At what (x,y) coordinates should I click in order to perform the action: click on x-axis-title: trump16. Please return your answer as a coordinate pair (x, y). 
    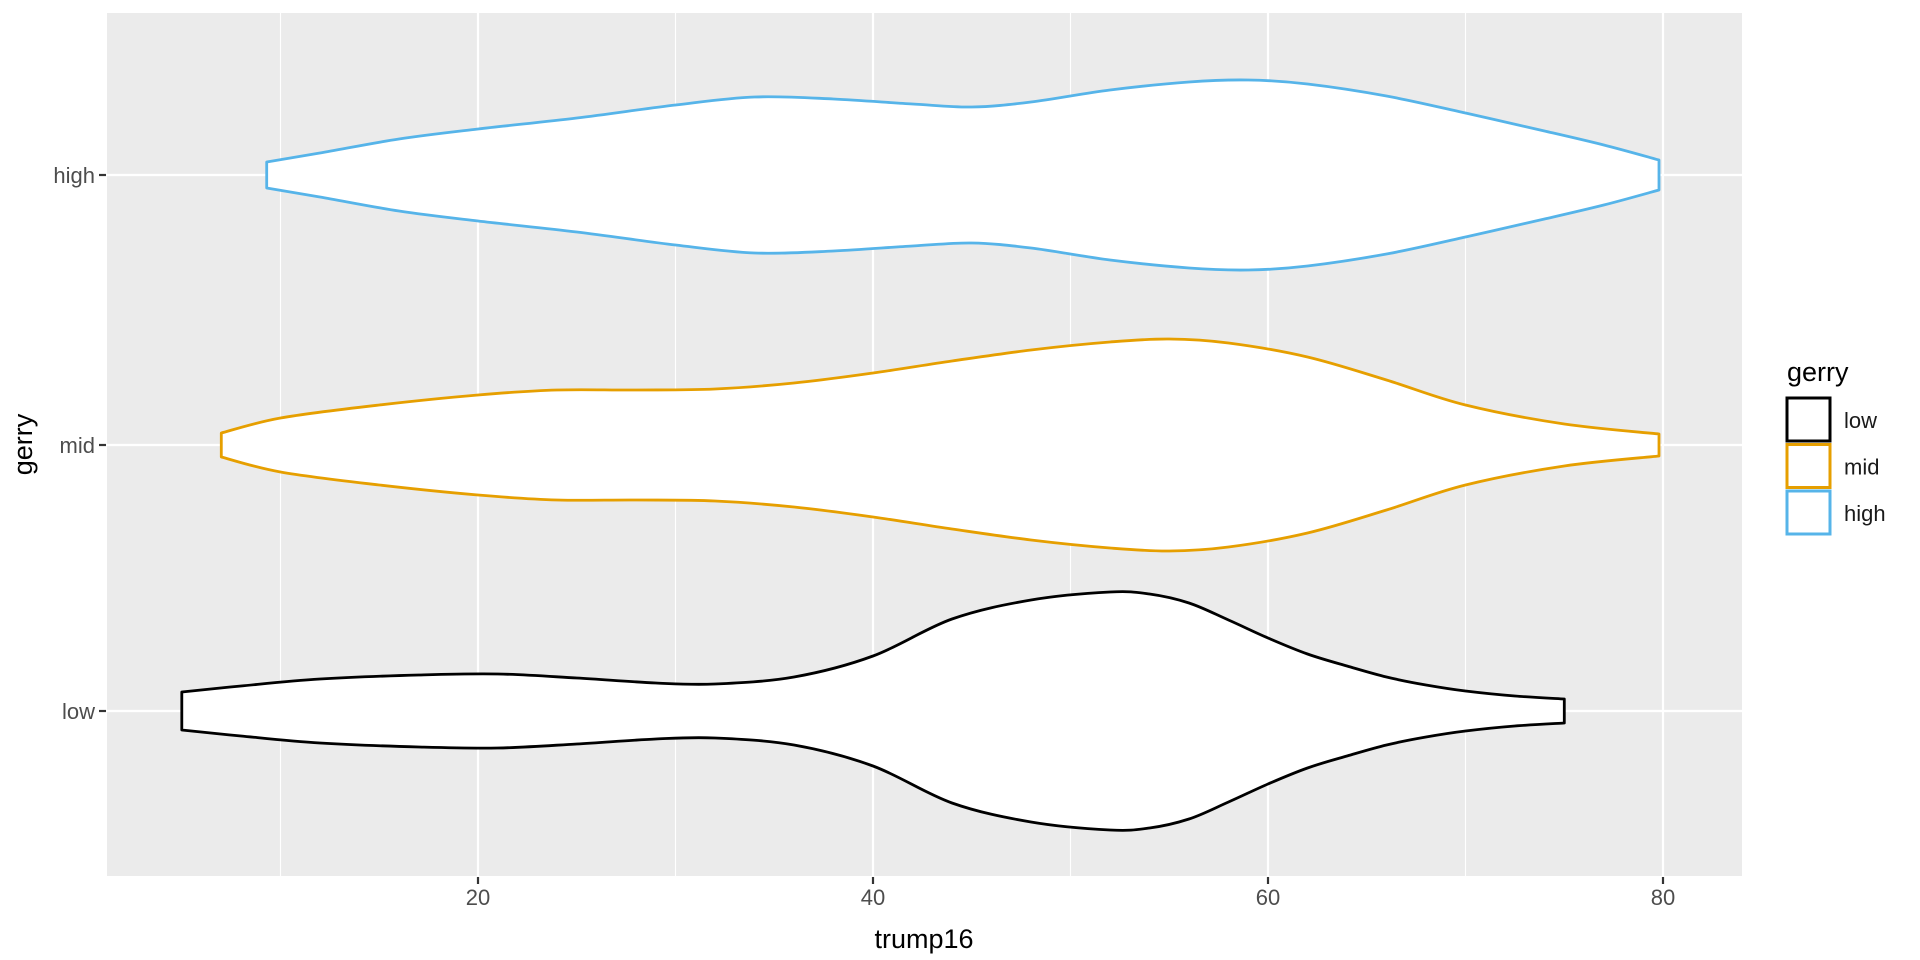
    Looking at the image, I should click on (923, 939).